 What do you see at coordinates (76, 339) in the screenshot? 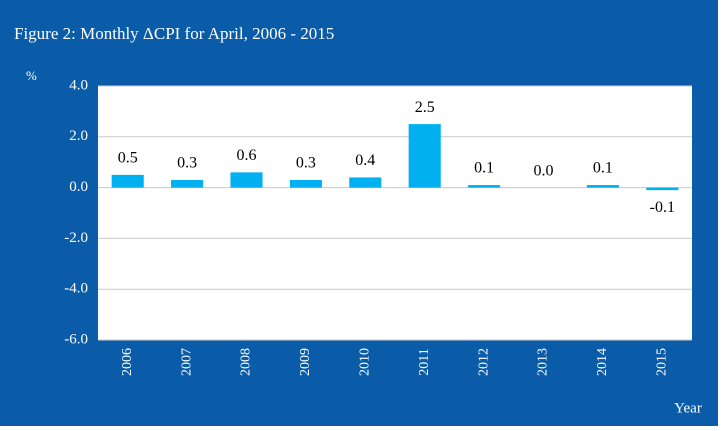
I see `y-tick-label: -6.0` at bounding box center [76, 339].